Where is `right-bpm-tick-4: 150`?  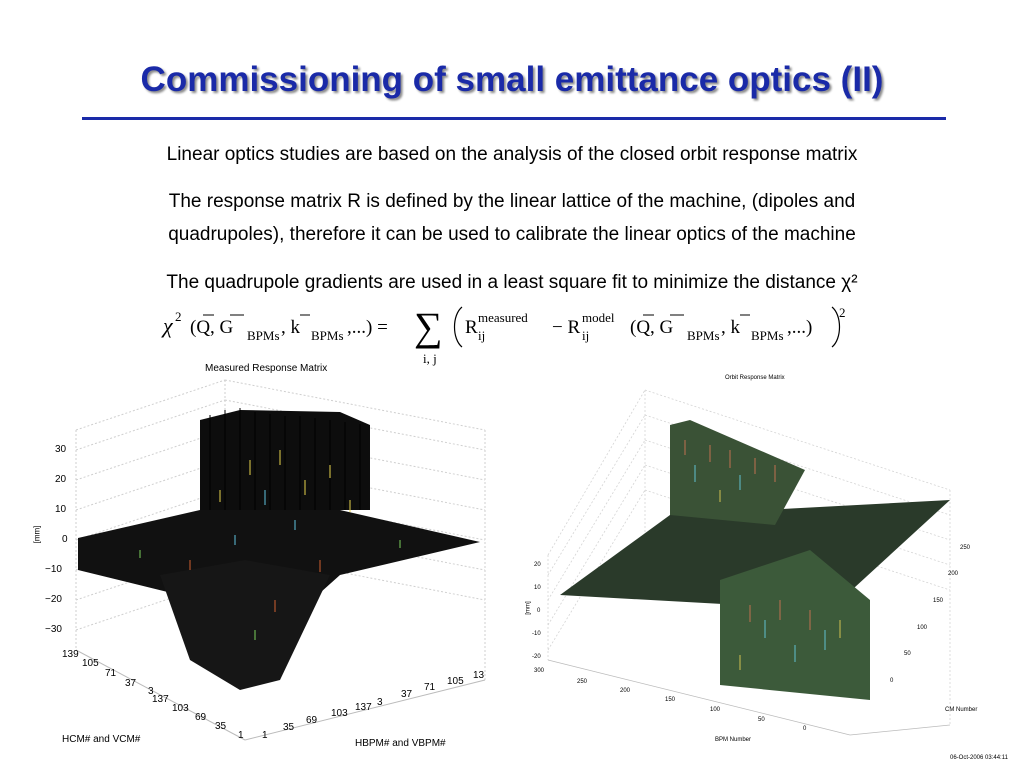
right-bpm-tick-4: 150 is located at coordinates (670, 700).